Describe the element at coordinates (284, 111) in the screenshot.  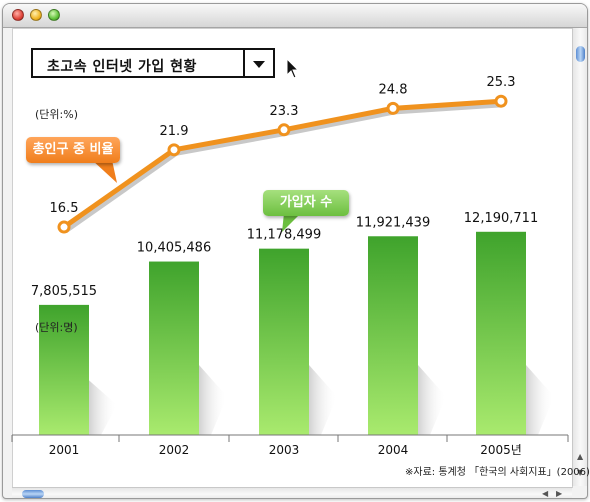
I see `line-value-label: 23.3` at that location.